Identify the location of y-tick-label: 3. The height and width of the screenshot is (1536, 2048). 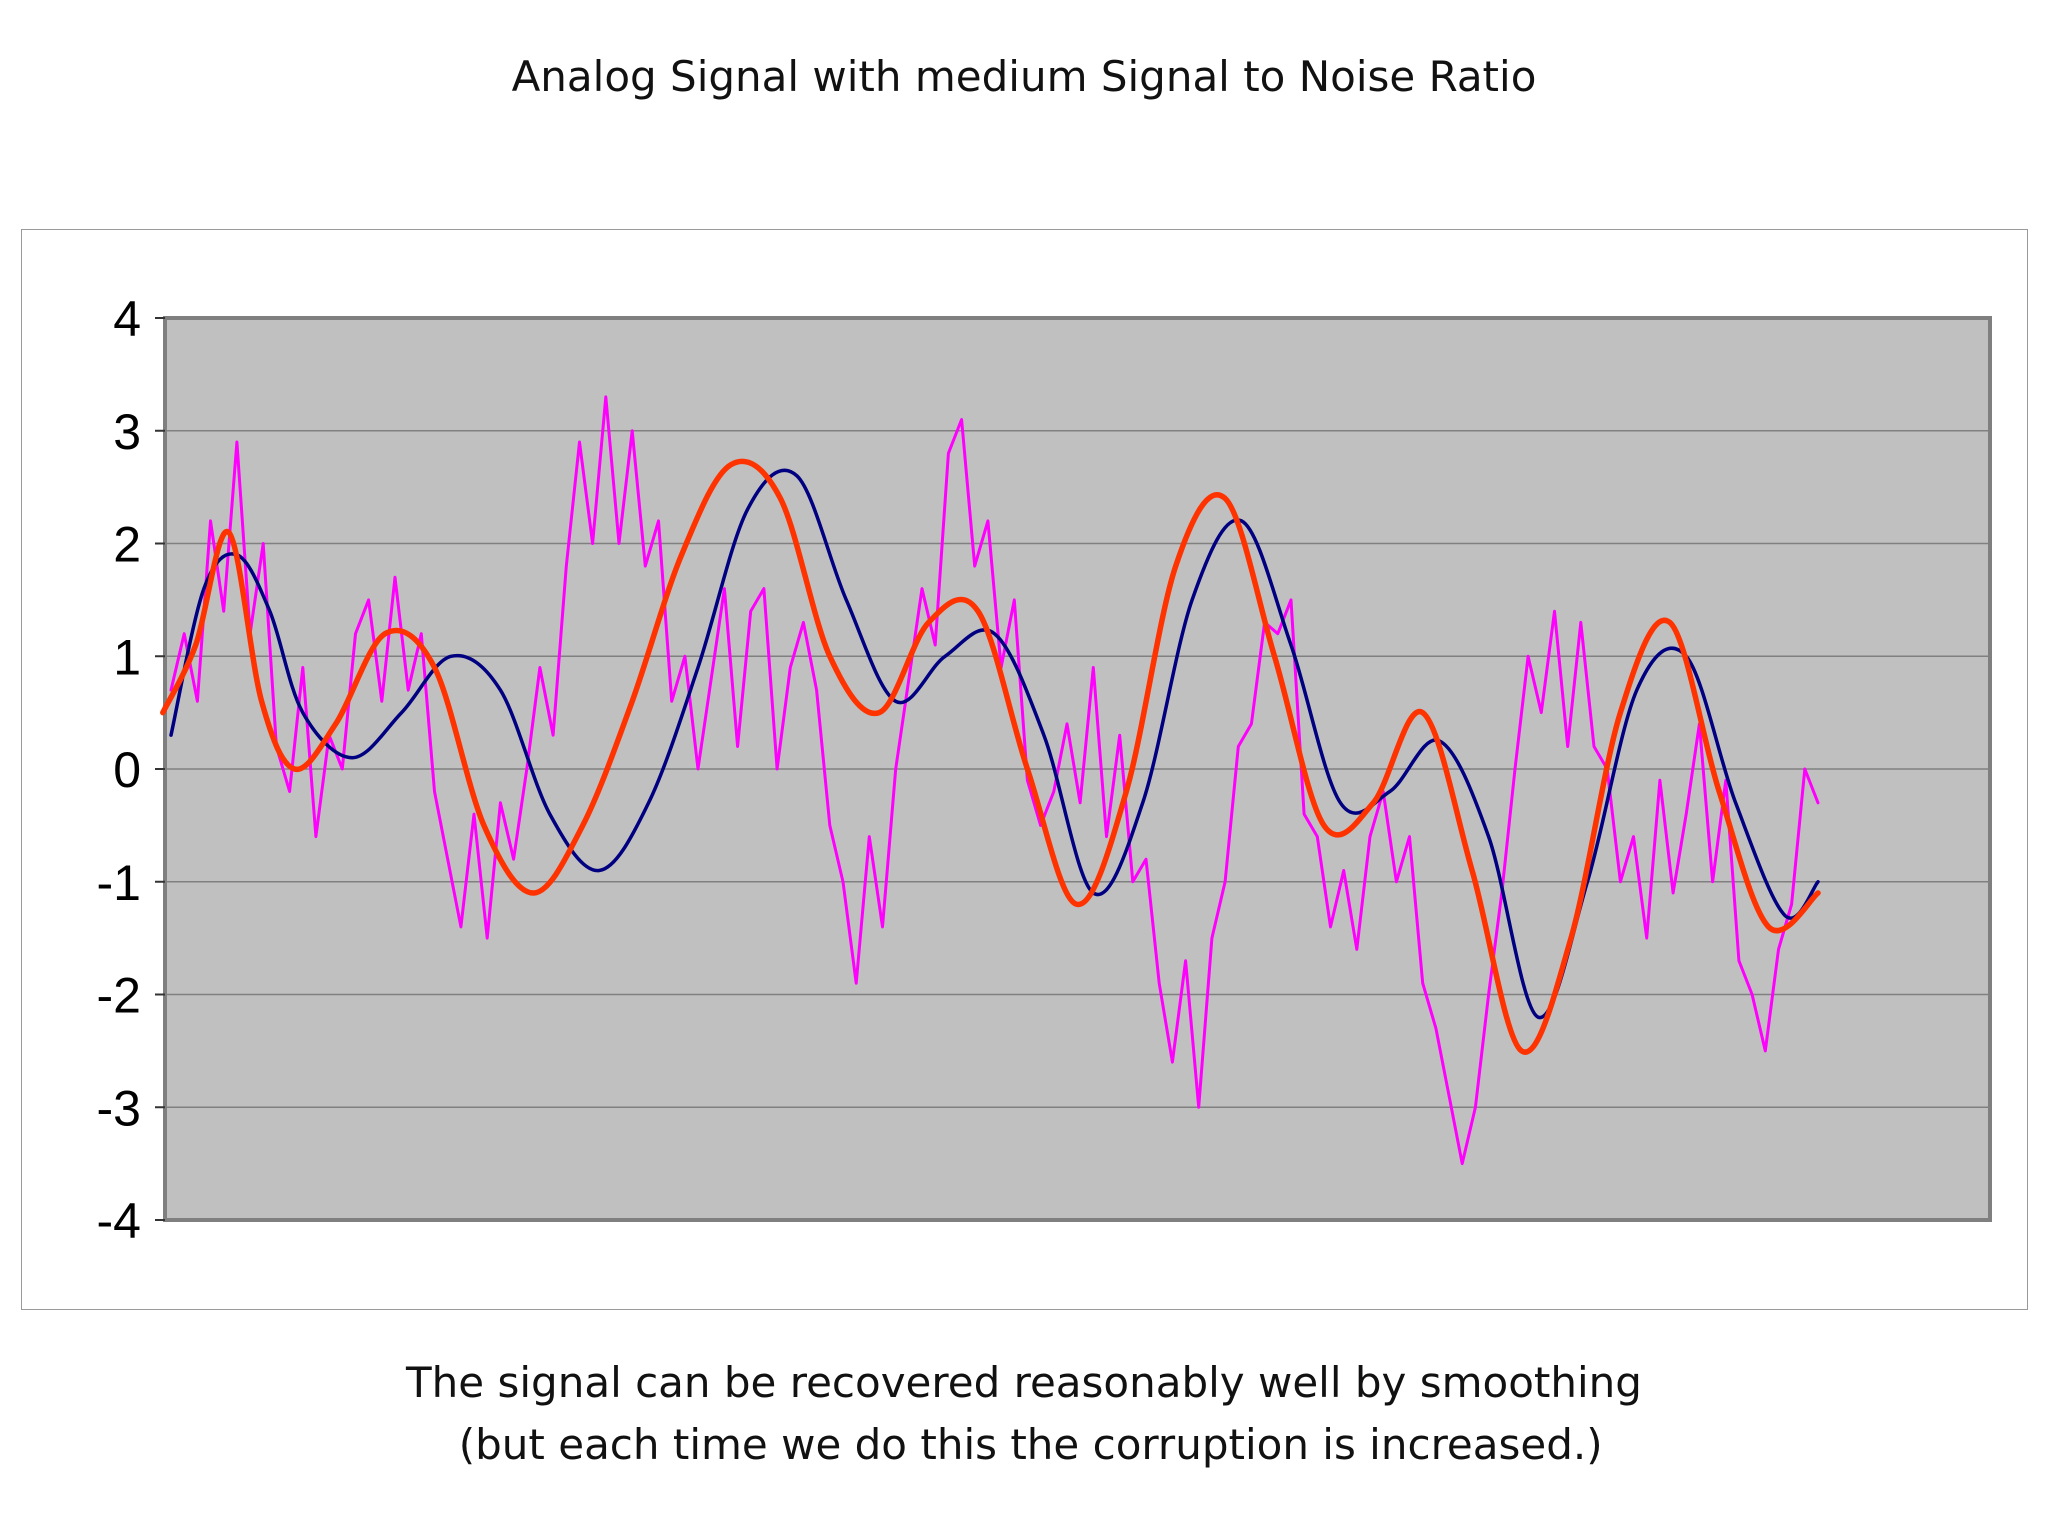
(127, 432).